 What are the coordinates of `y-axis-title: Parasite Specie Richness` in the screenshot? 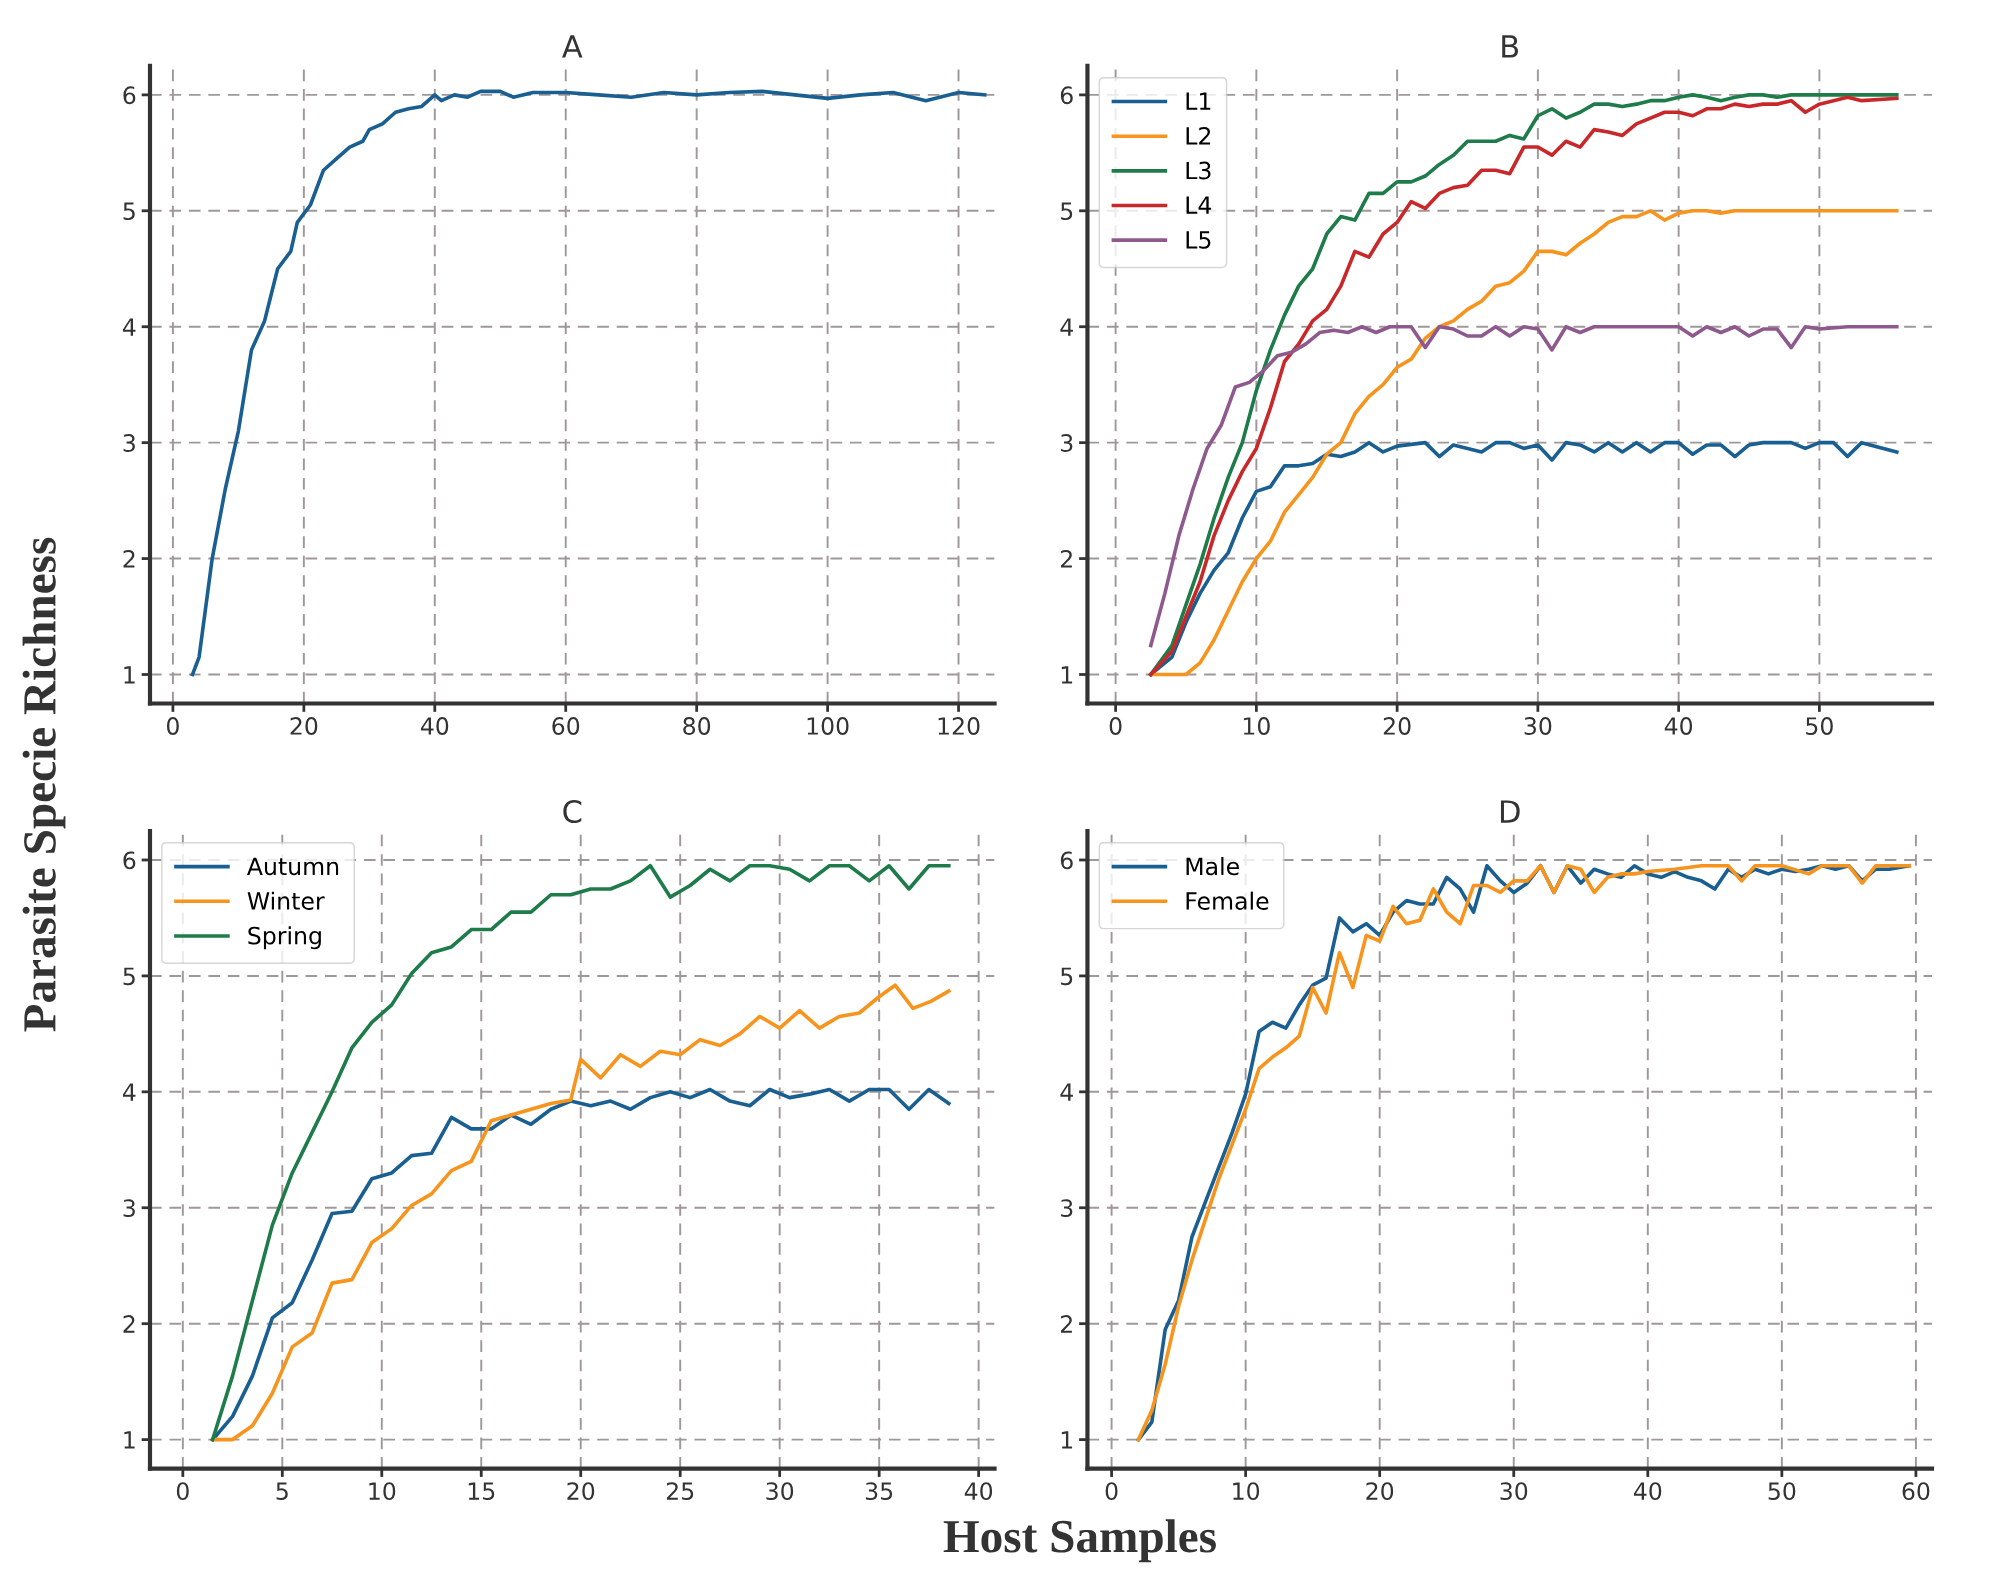 It's located at (44, 784).